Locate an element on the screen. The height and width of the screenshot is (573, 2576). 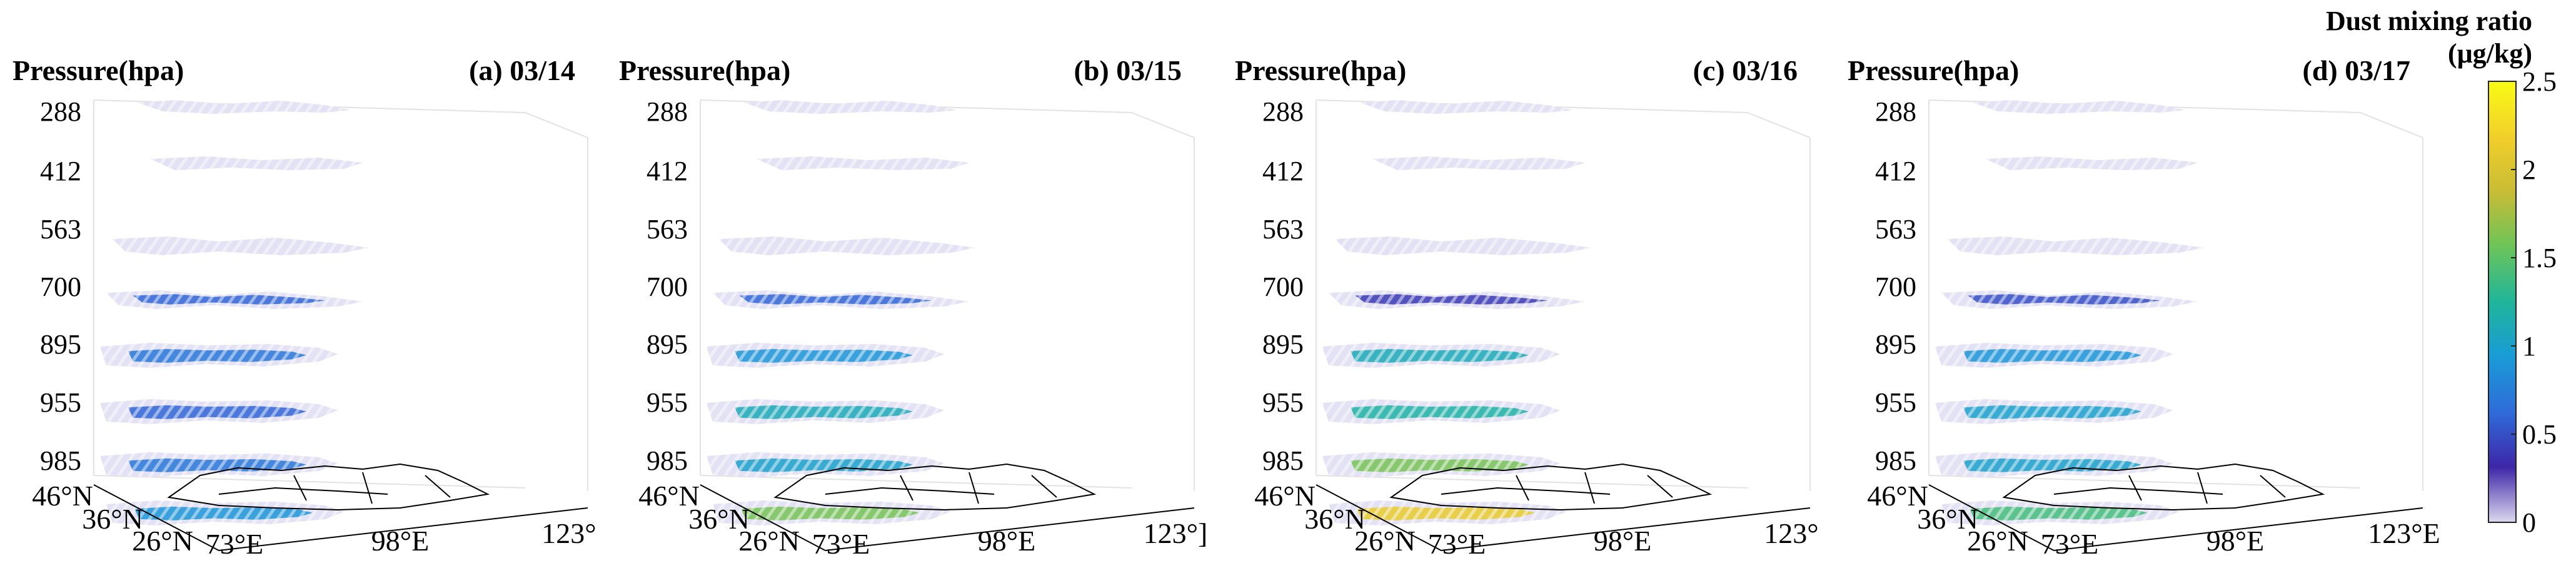
panel-title: (a) 03/14 is located at coordinates (522, 70).